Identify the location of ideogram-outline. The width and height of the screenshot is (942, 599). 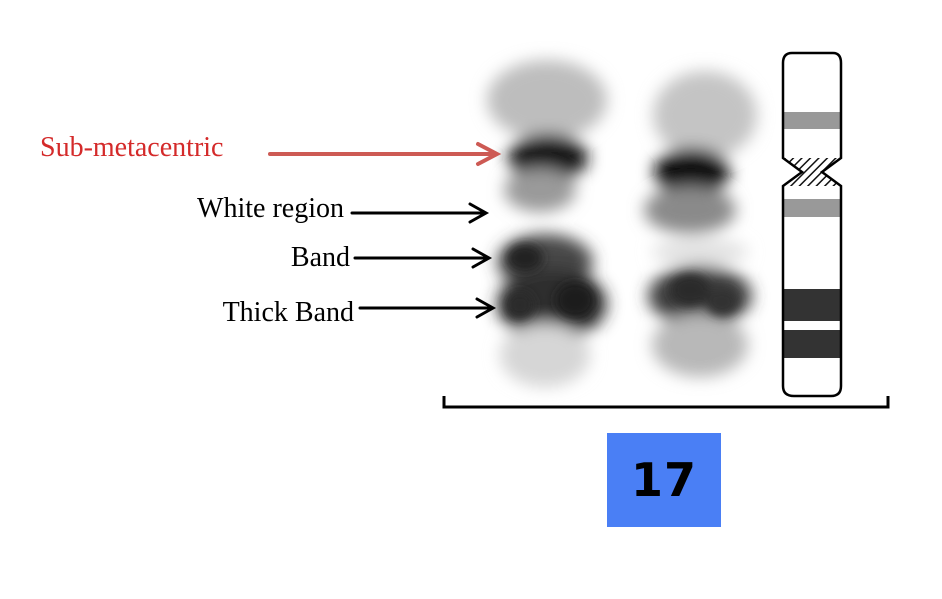
(812, 224).